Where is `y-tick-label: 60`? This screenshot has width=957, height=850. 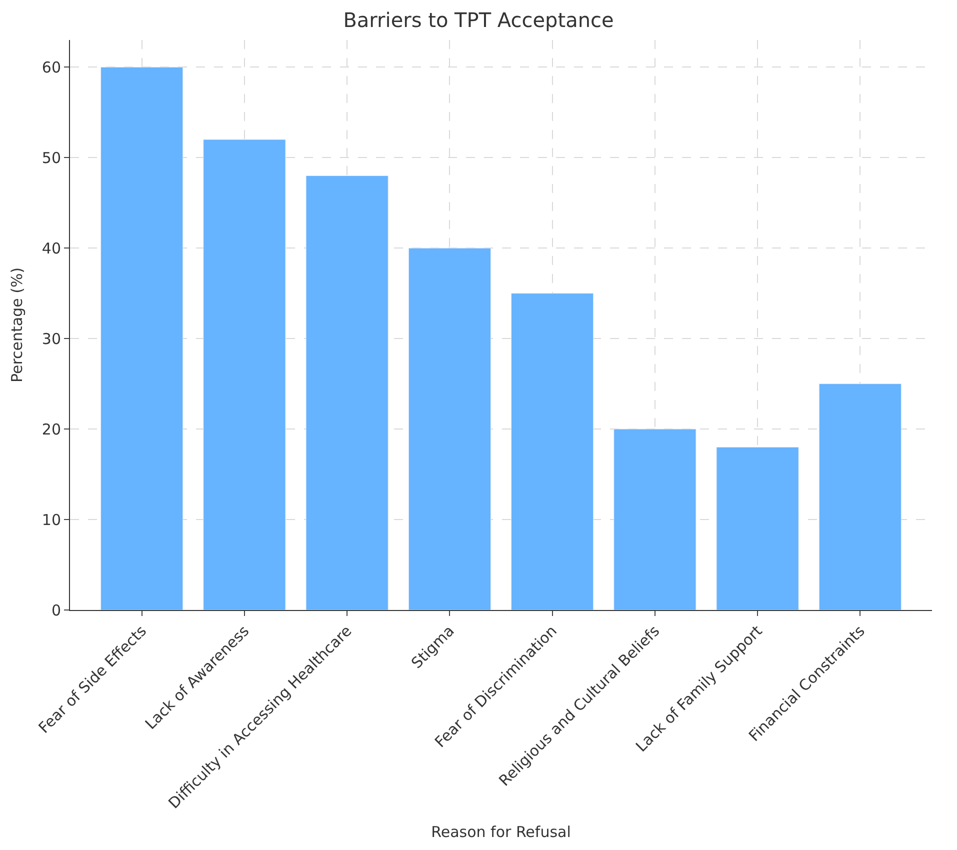 y-tick-label: 60 is located at coordinates (51, 67).